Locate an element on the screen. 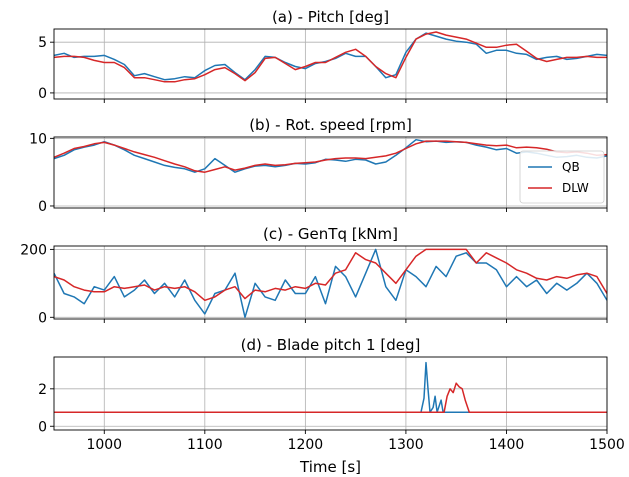 This screenshot has height=477, width=629. panel-title: (c) - GenTq [kNm] is located at coordinates (330, 234).